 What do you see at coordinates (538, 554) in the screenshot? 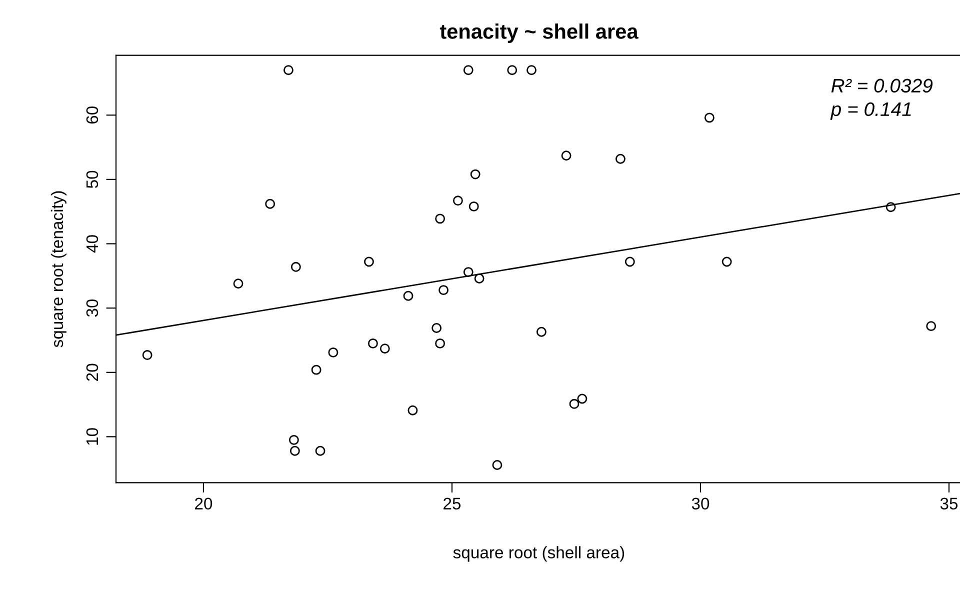
I see `x-axis-title: square root (shell area)` at bounding box center [538, 554].